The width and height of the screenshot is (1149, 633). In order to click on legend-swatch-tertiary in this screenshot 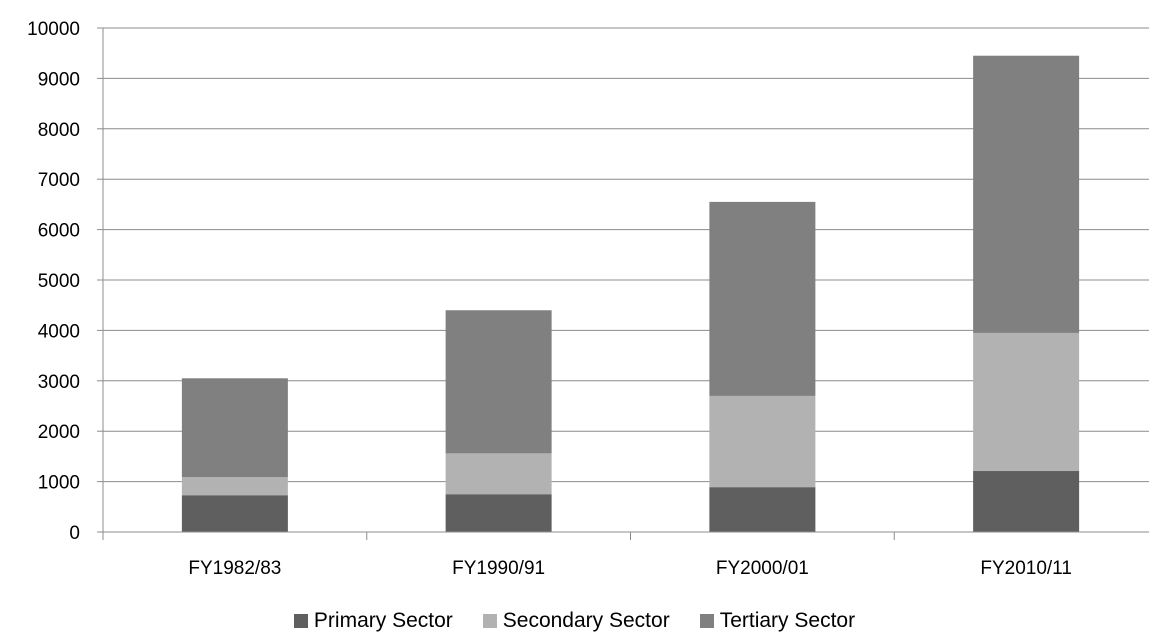, I will do `click(707, 621)`.